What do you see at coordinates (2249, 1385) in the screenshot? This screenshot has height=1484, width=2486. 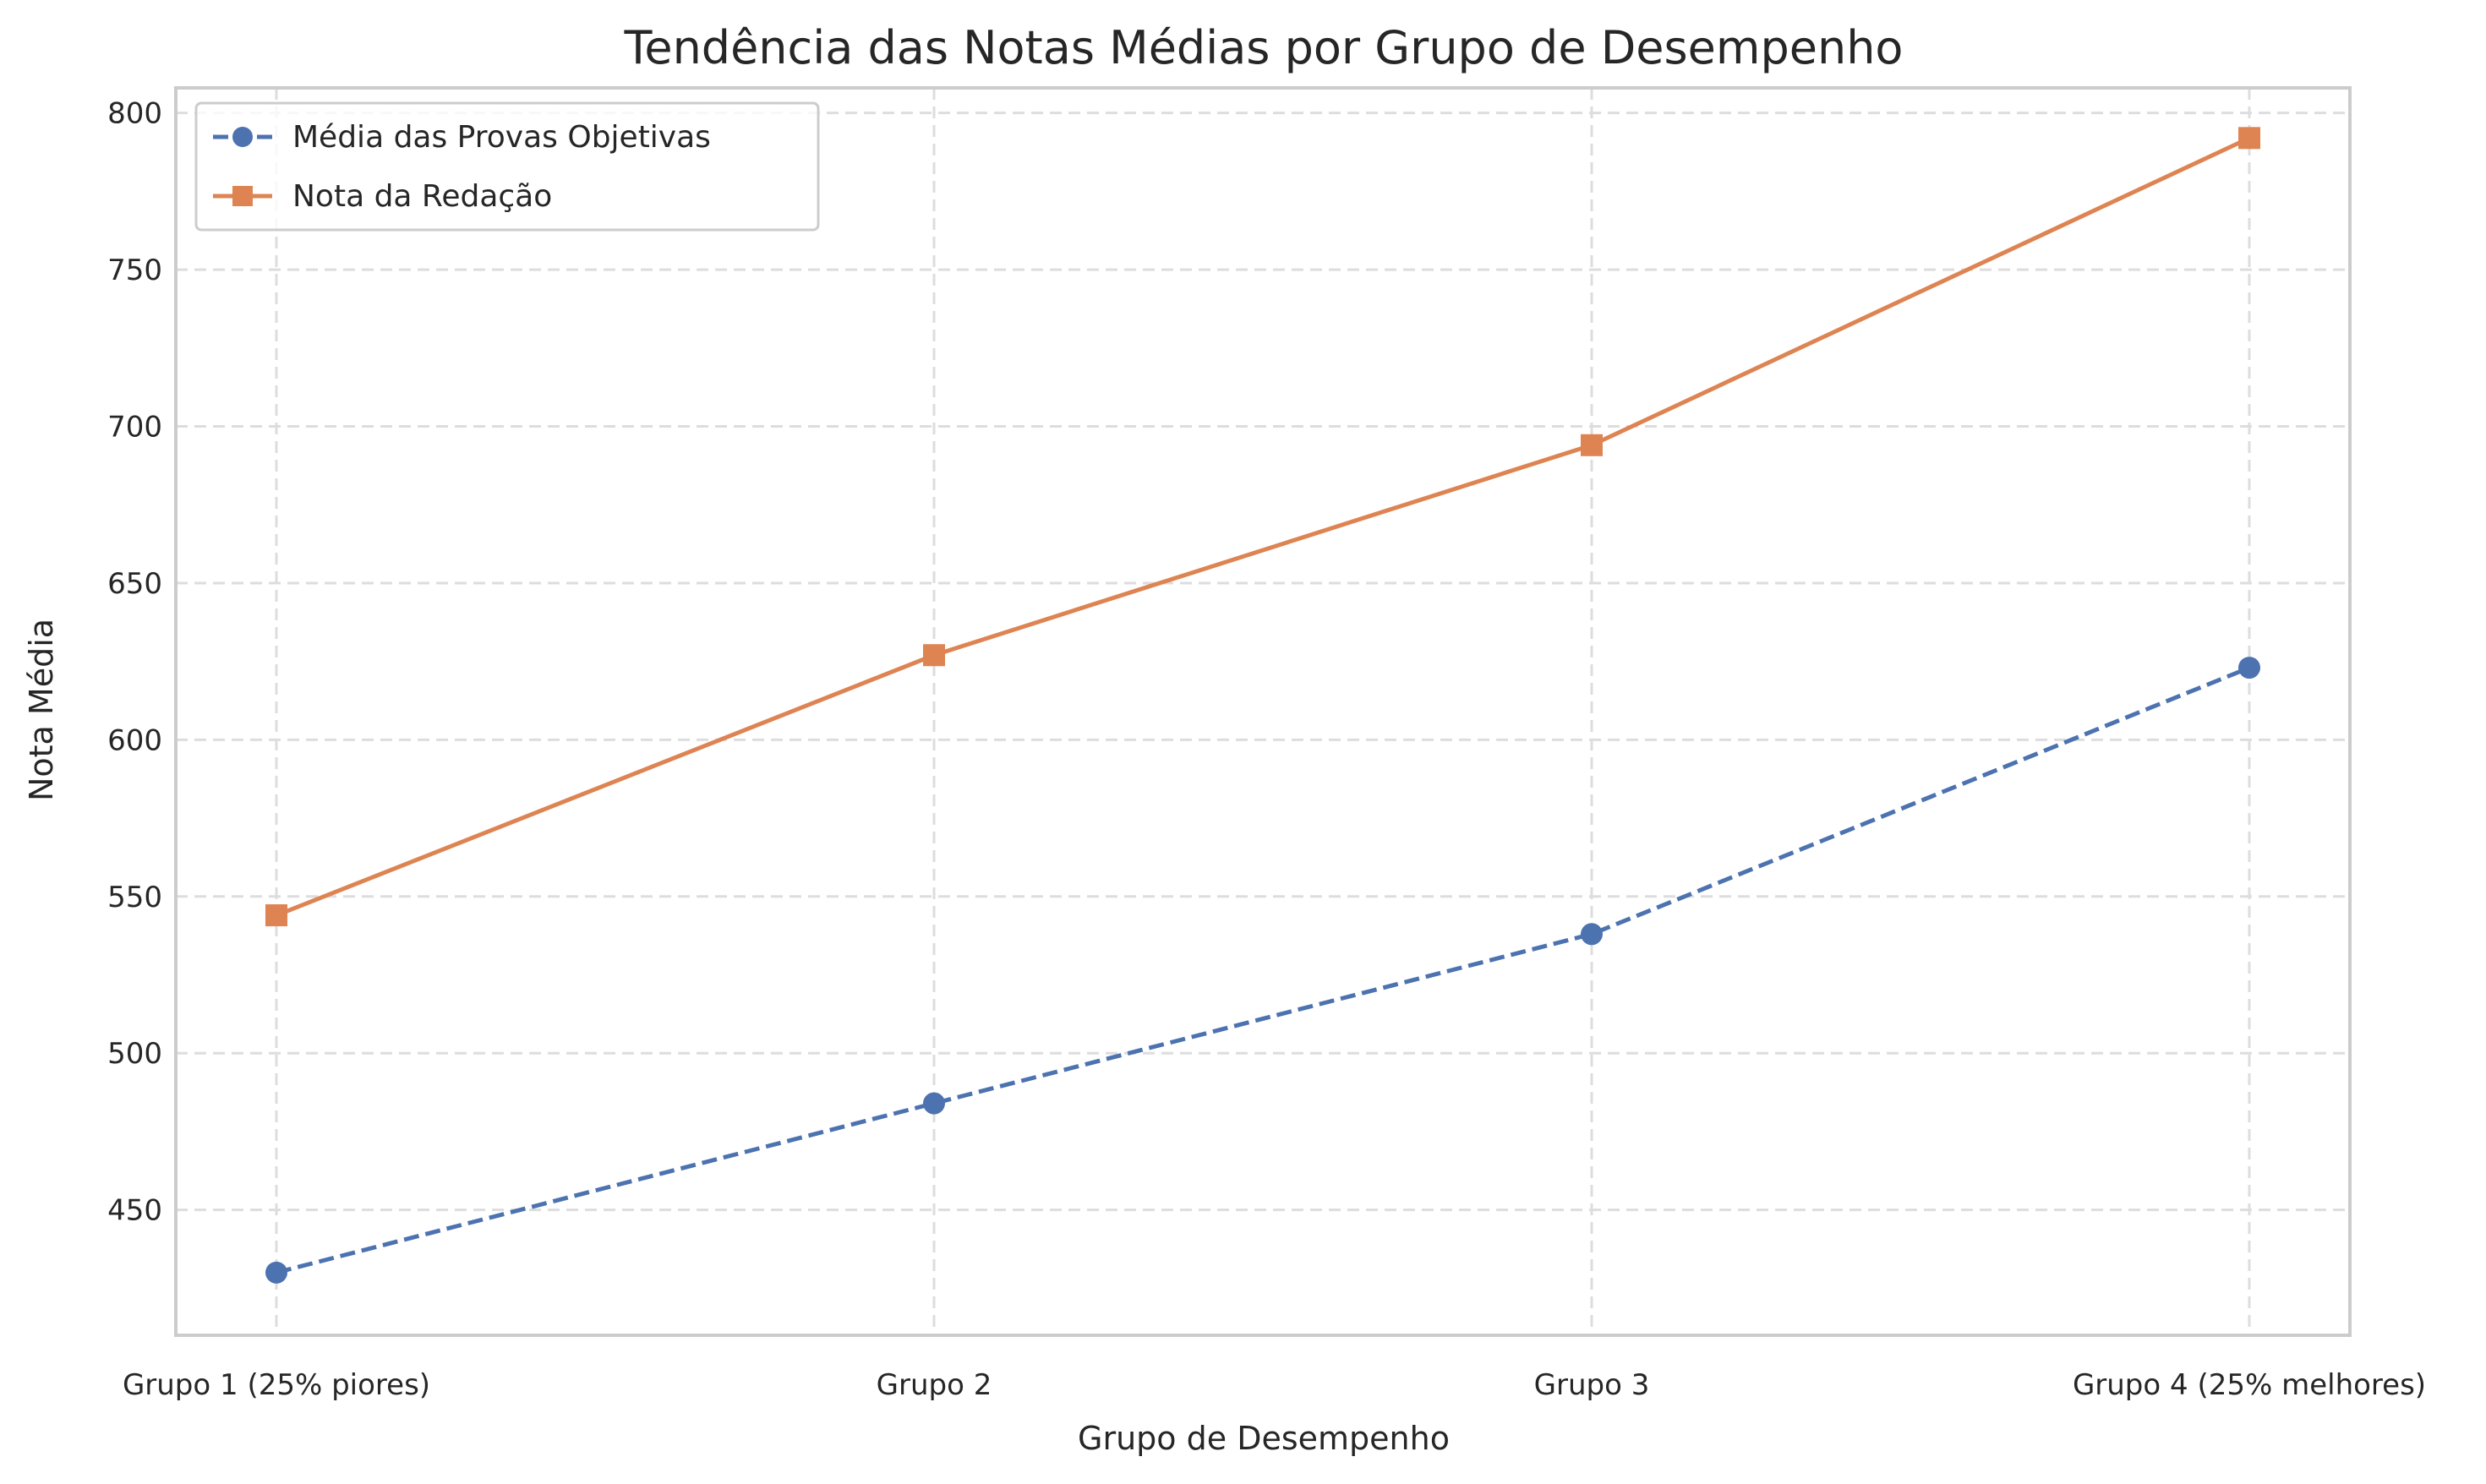 I see `x-tick-label: Grupo 4 (25% melhores)` at bounding box center [2249, 1385].